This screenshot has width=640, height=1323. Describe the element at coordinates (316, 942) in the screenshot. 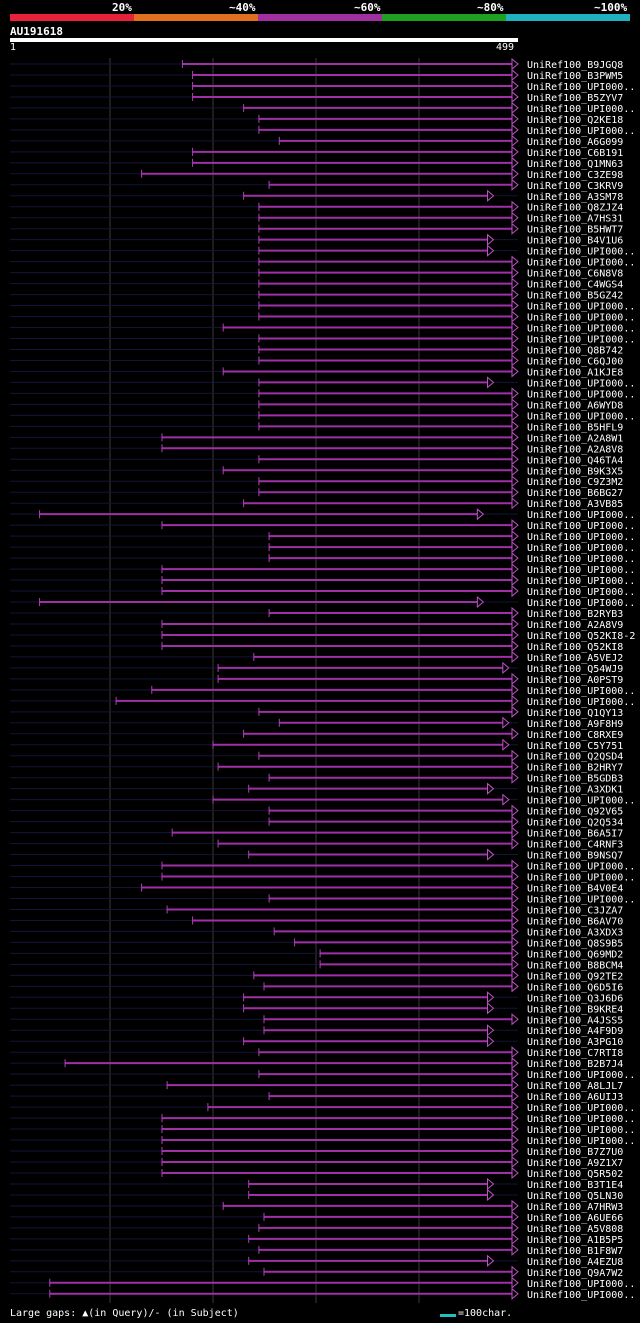

I see `alignment-row: UniRef100_Q8S9B5` at that location.